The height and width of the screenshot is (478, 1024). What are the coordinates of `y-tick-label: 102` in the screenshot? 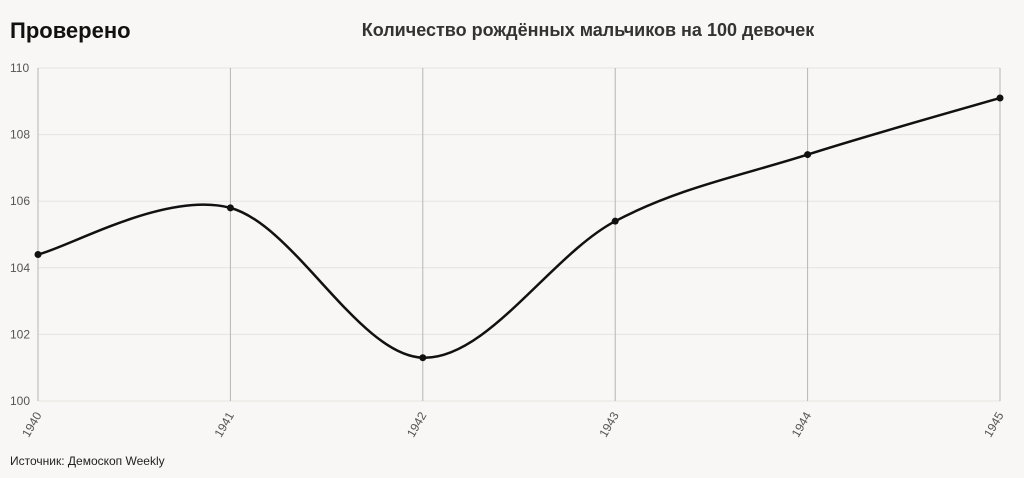 It's located at (20, 334).